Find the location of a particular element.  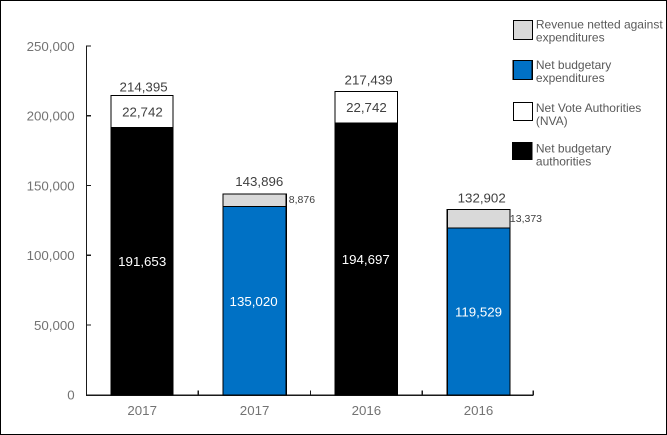

svg-text: 150,000 is located at coordinates (51, 185).